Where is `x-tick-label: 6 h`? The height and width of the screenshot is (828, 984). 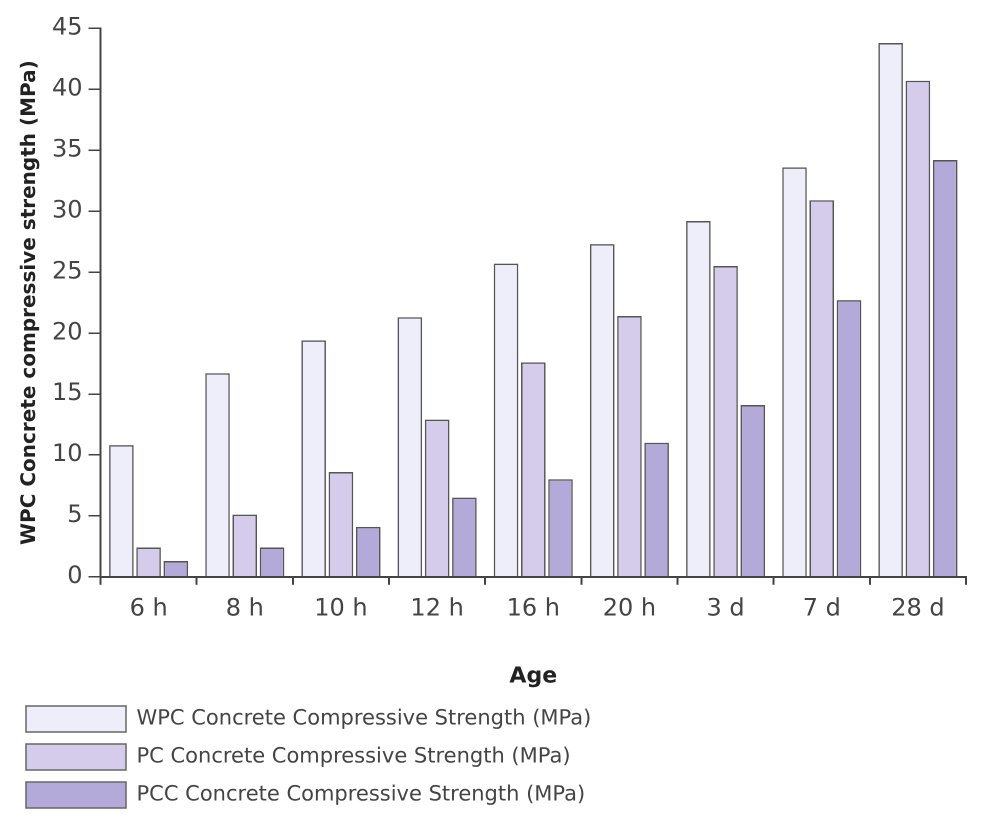 x-tick-label: 6 h is located at coordinates (149, 607).